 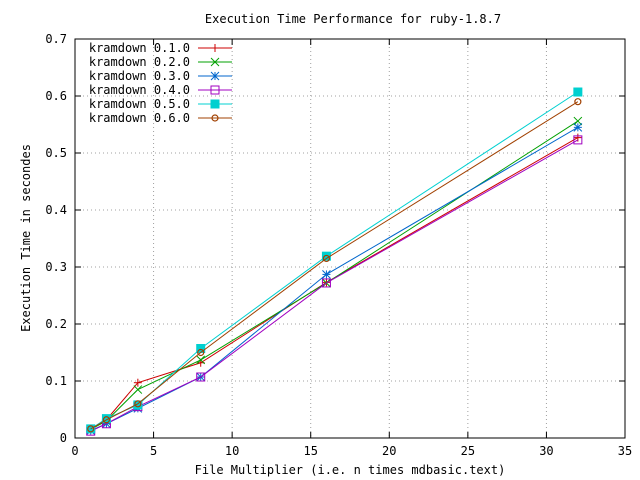 I want to click on x-tick-label: 5, so click(x=153, y=451).